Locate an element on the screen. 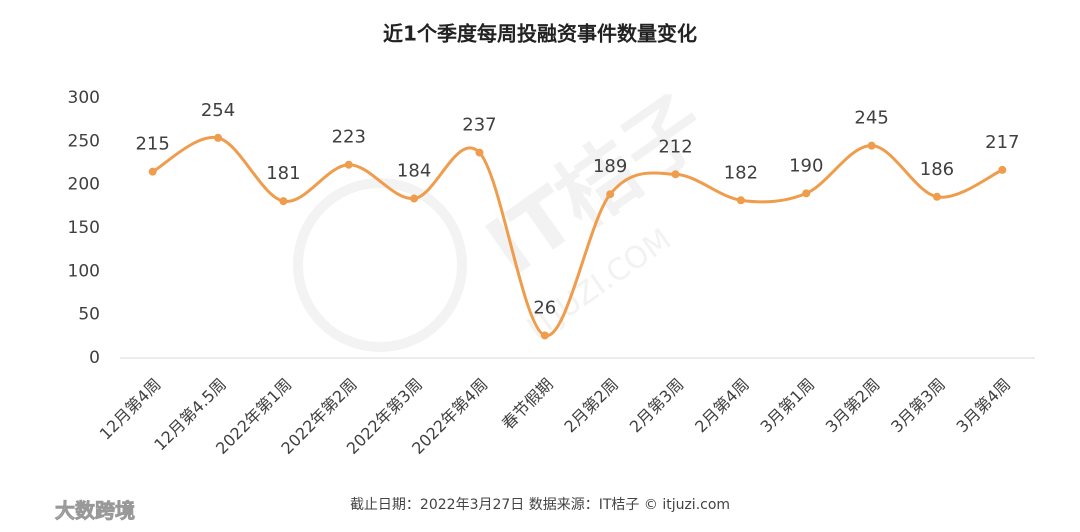 The image size is (1080, 532). data-label: 189 is located at coordinates (610, 166).